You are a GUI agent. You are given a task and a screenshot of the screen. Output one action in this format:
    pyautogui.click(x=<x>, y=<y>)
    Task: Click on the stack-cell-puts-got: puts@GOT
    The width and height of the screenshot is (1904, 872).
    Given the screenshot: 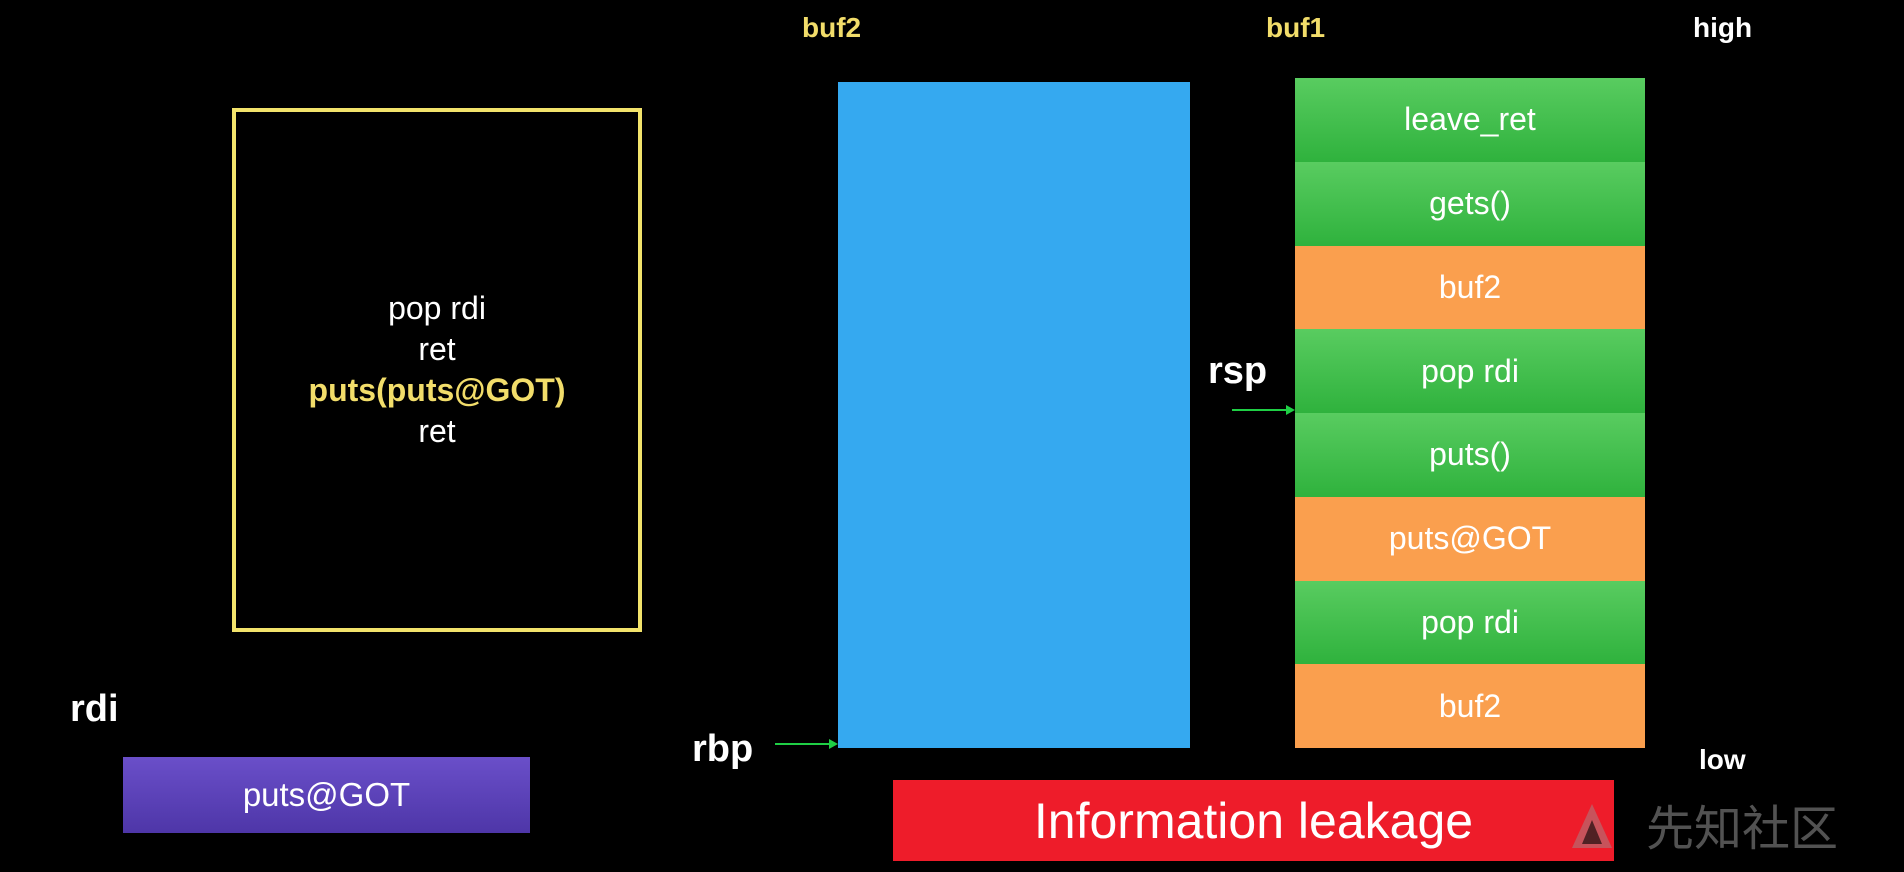 What is the action you would take?
    pyautogui.click(x=1470, y=538)
    